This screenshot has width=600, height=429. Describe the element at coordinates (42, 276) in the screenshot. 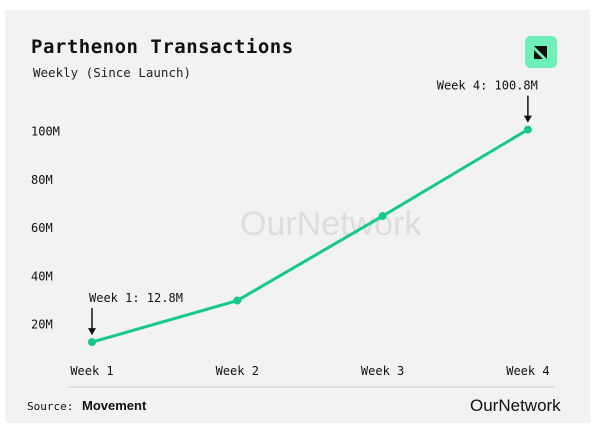

I see `y-tick-label: 40M` at that location.